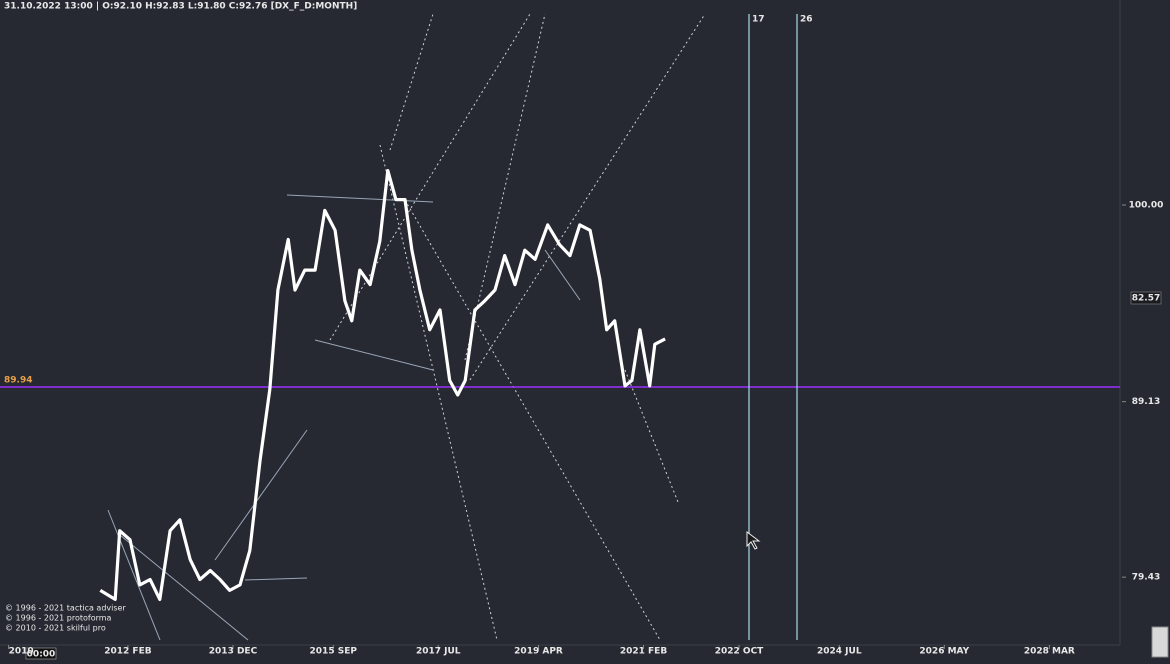  Describe the element at coordinates (1146, 205) in the screenshot. I see `y-tick-label: 100.00` at that location.